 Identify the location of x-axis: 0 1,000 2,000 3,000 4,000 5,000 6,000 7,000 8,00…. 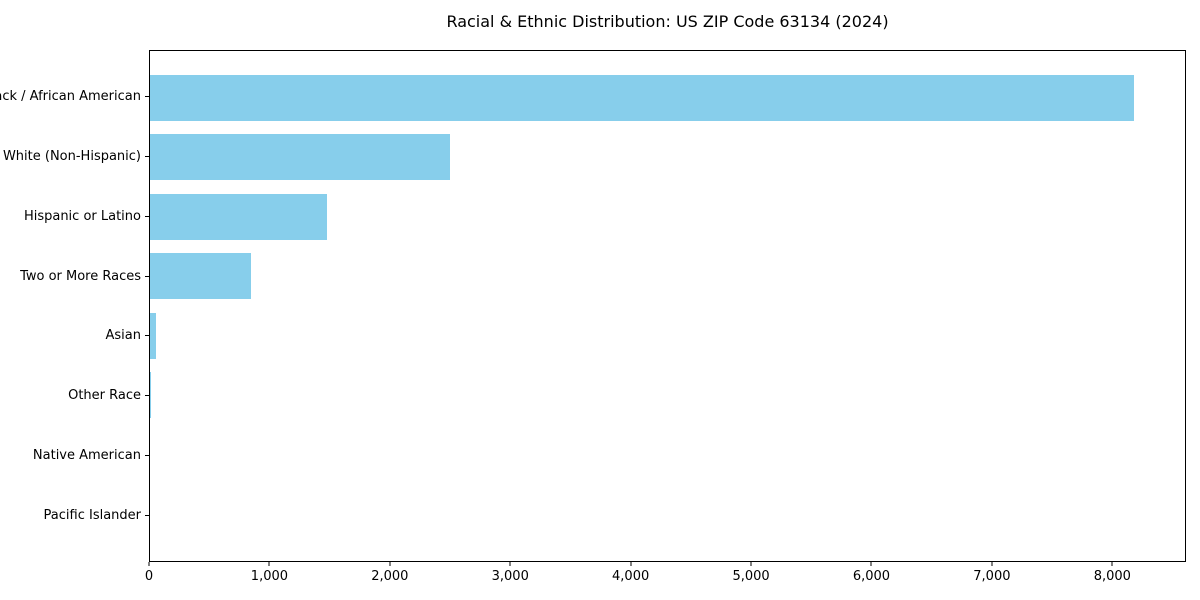
(665, 579).